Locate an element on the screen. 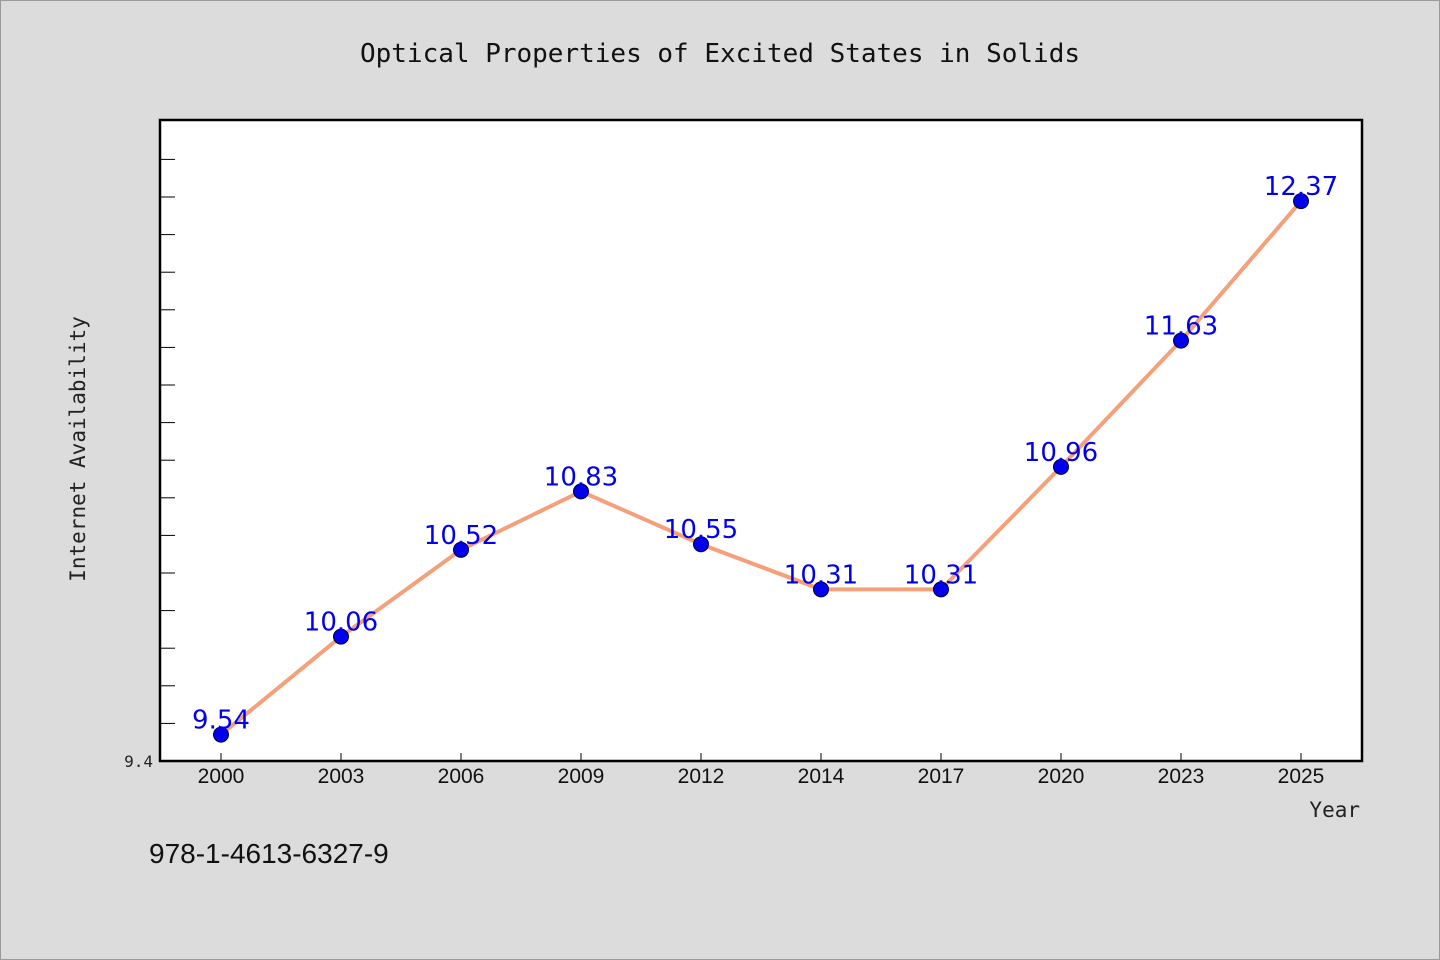 The width and height of the screenshot is (1440, 960). x-tick-label: 2012 is located at coordinates (701, 776).